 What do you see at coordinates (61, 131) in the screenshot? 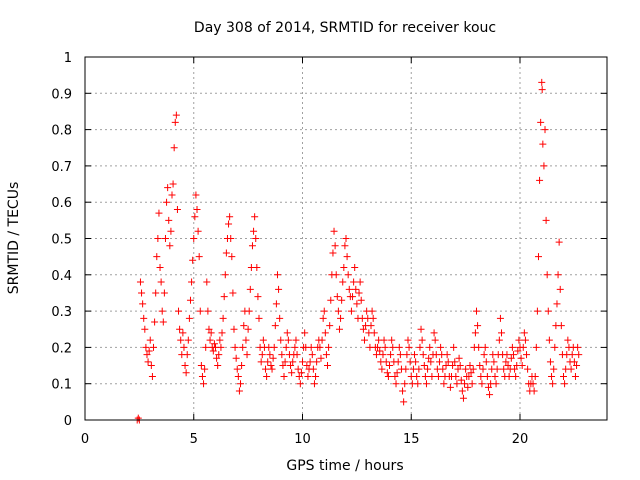
I see `y-tick-label: 0.8` at bounding box center [61, 131].